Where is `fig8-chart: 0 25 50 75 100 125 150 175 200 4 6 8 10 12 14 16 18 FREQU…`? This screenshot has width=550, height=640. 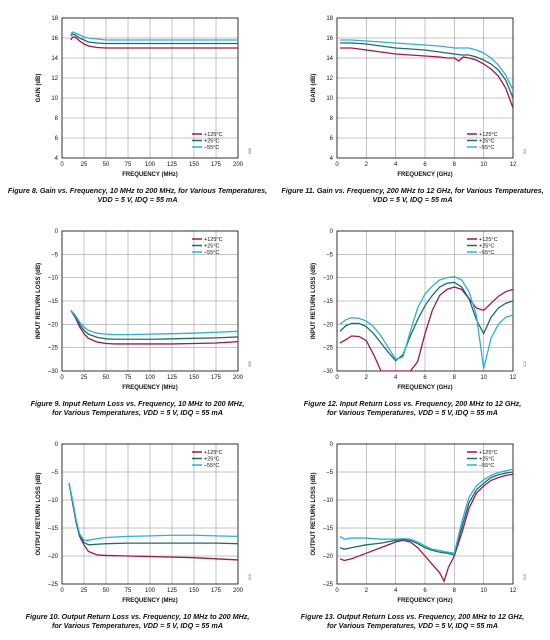
fig8-chart: 0 25 50 75 100 125 150 175 200 4 6 8 10 12 14 16 18 FREQU… is located at coordinates (144, 97).